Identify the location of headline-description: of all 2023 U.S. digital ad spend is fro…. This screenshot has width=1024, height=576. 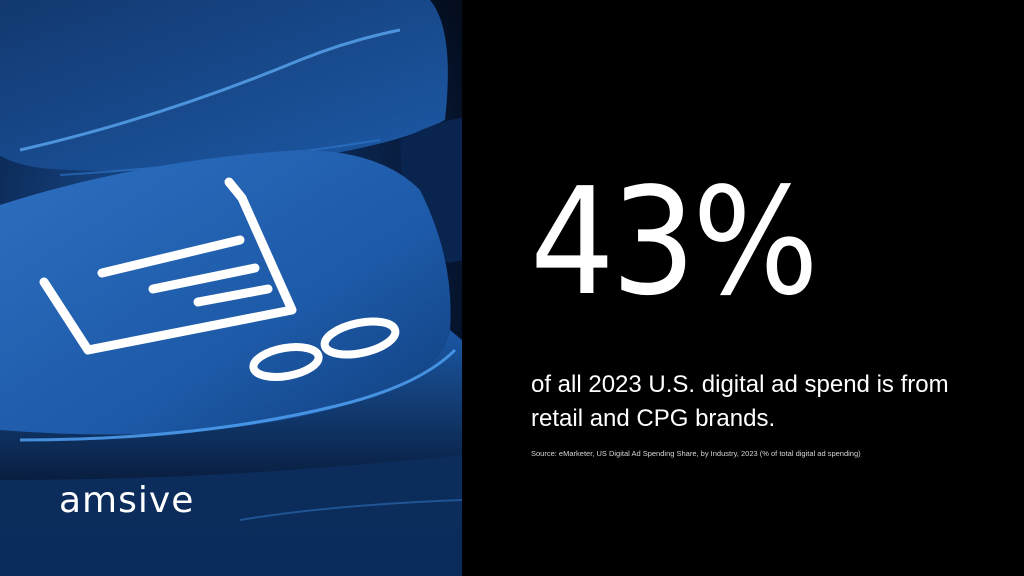
(740, 401).